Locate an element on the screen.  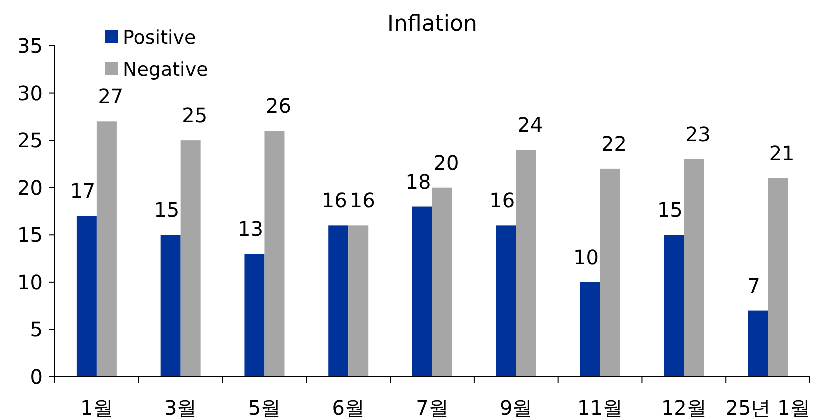
x-tick-label: 25년 1월 is located at coordinates (768, 407).